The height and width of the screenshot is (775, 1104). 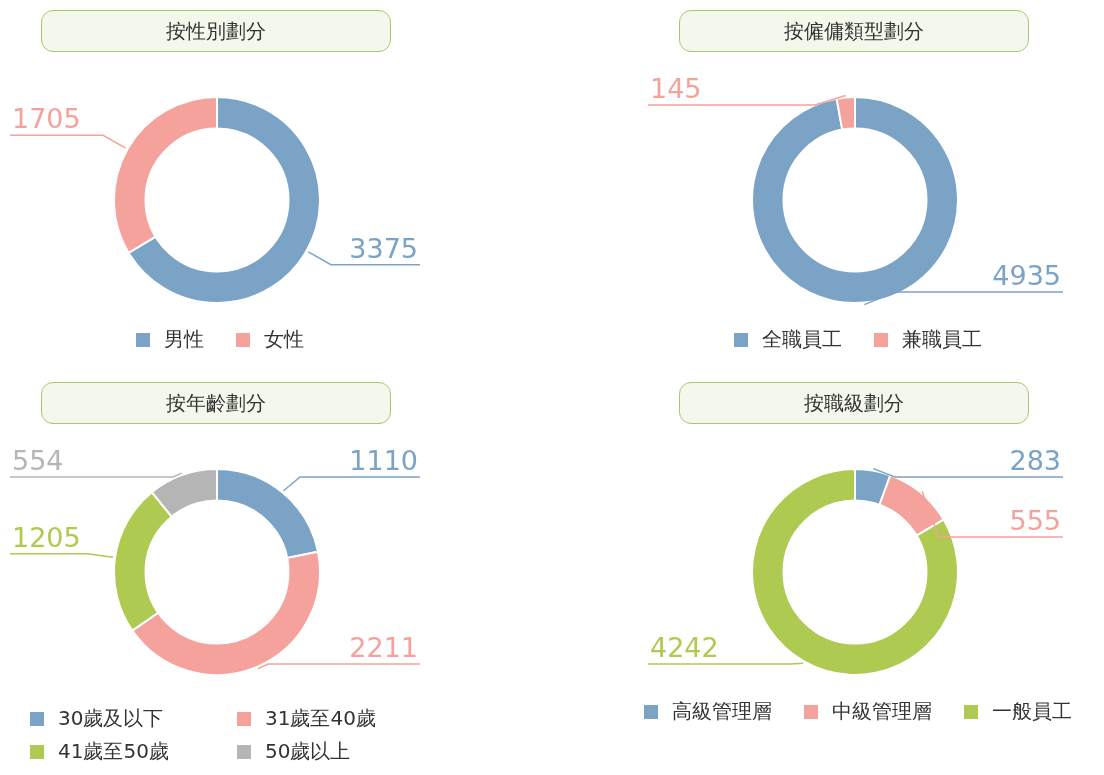 What do you see at coordinates (942, 339) in the screenshot?
I see `legend-label: 兼職員工` at bounding box center [942, 339].